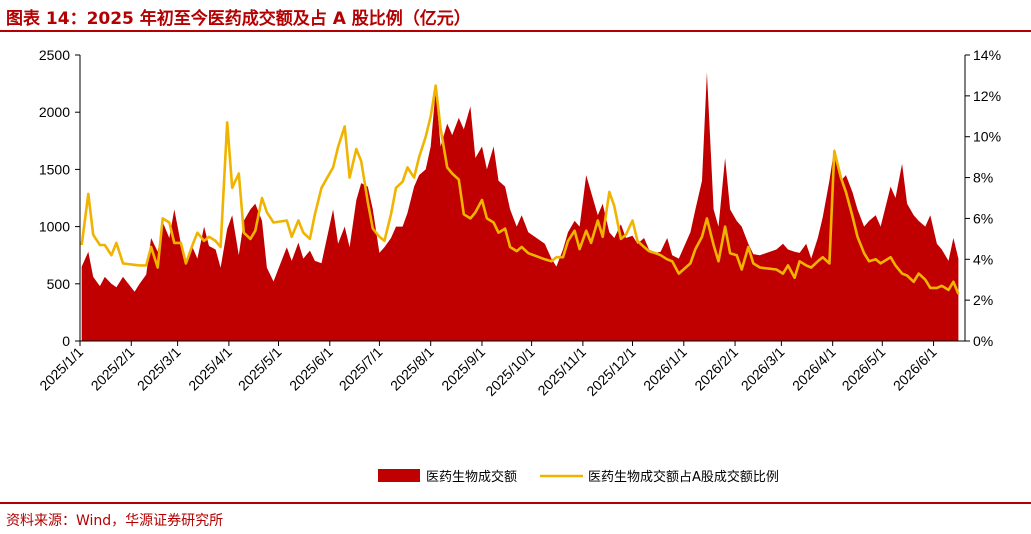 This screenshot has height=534, width=1031. I want to click on x-tick: 2025/4/1, so click(210, 367).